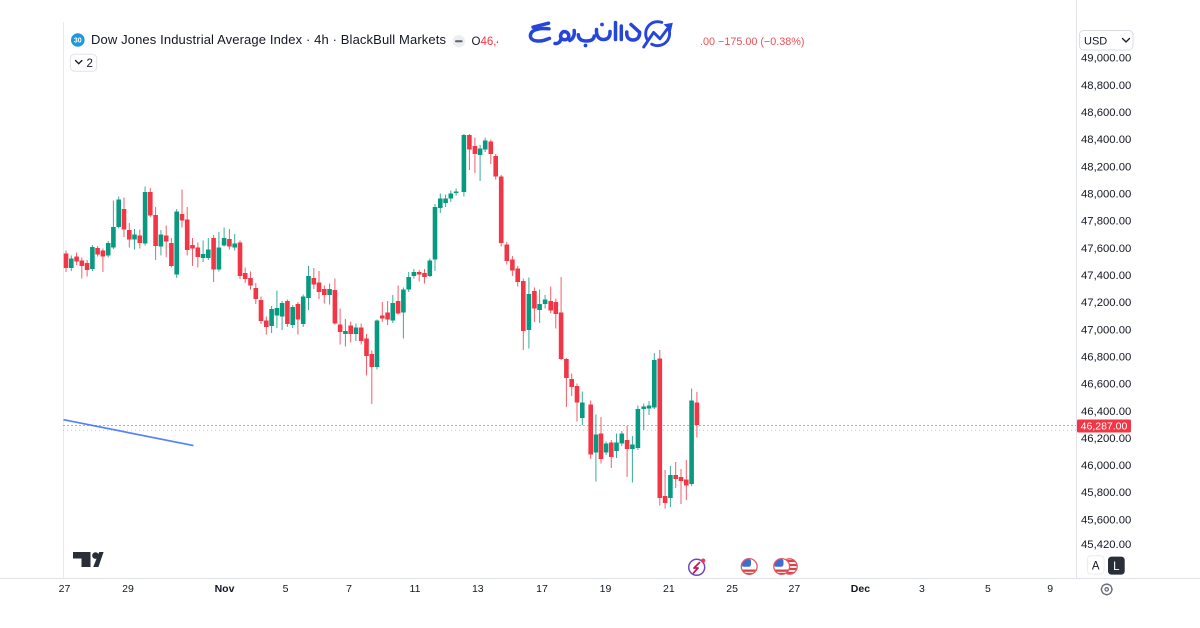 The height and width of the screenshot is (628, 1200). Describe the element at coordinates (1106, 86) in the screenshot. I see `svg-text: 48,800.00` at that location.